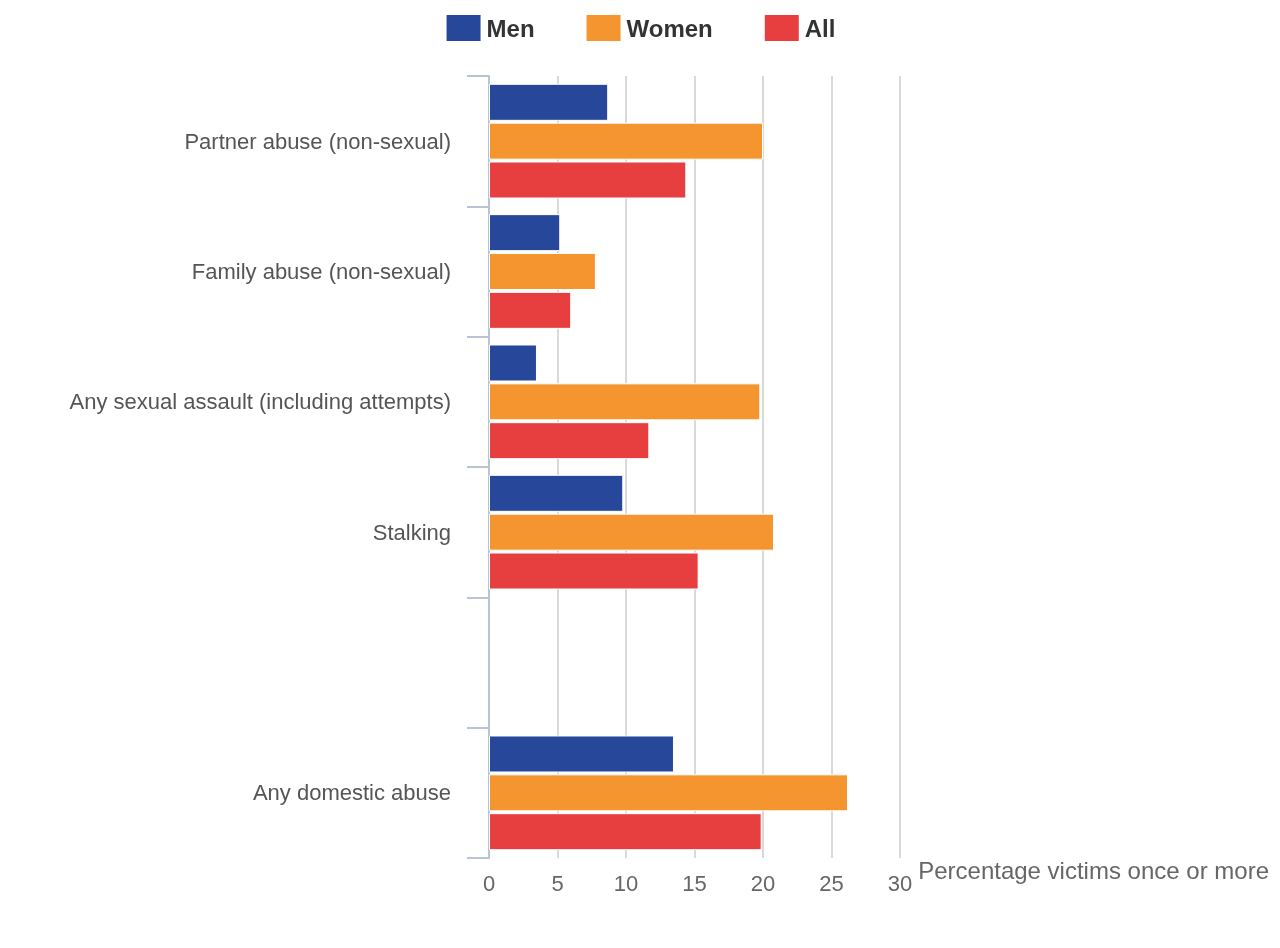 The image size is (1280, 948). Describe the element at coordinates (626, 883) in the screenshot. I see `x-tick-label: 10` at that location.